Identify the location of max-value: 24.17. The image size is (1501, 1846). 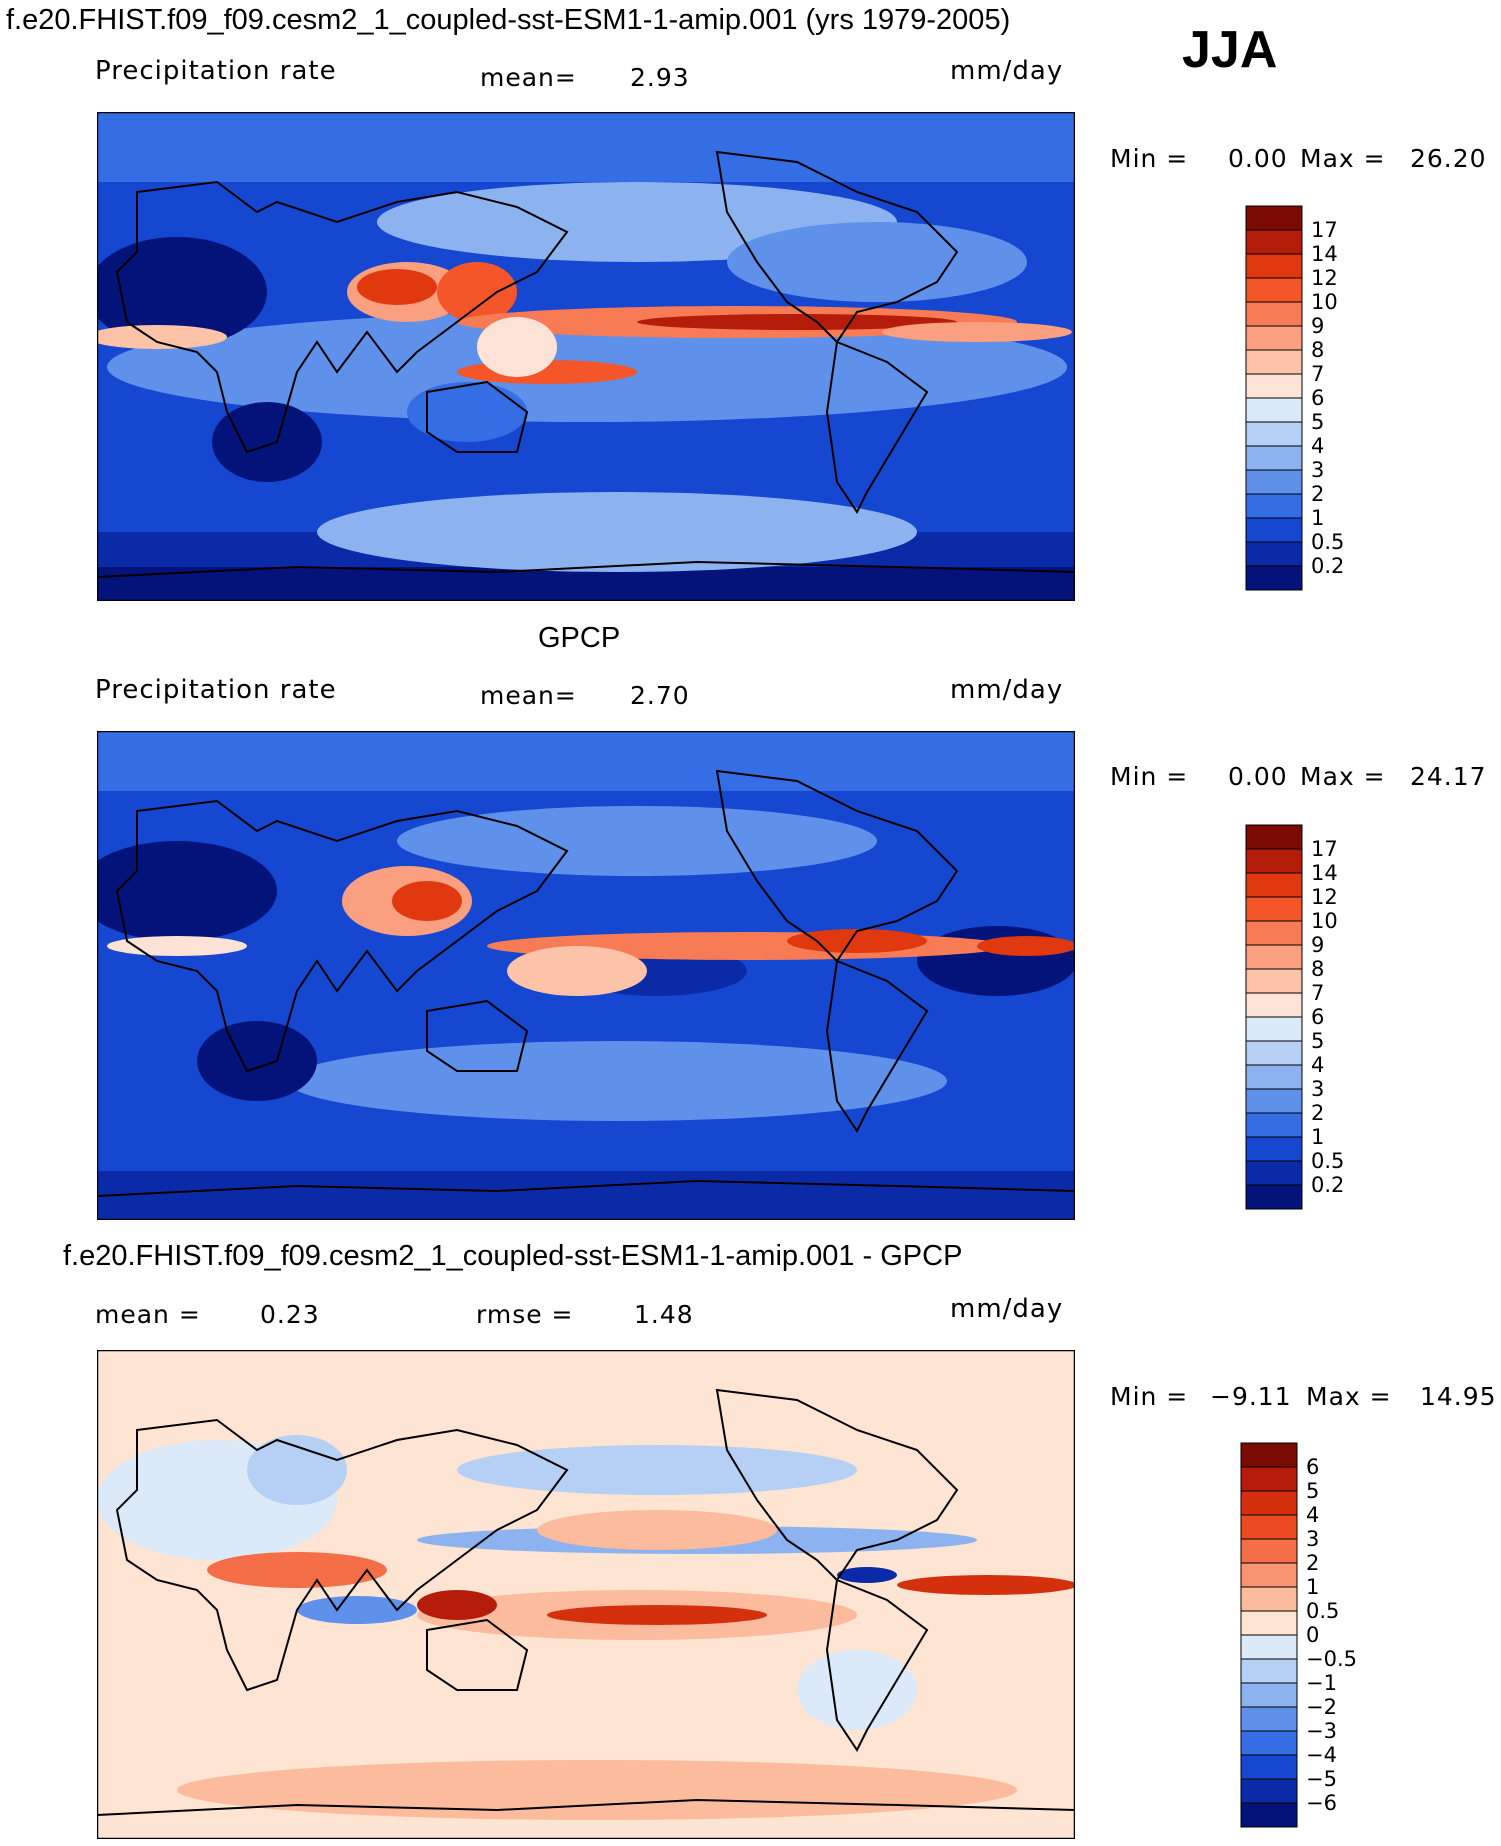
(1448, 776).